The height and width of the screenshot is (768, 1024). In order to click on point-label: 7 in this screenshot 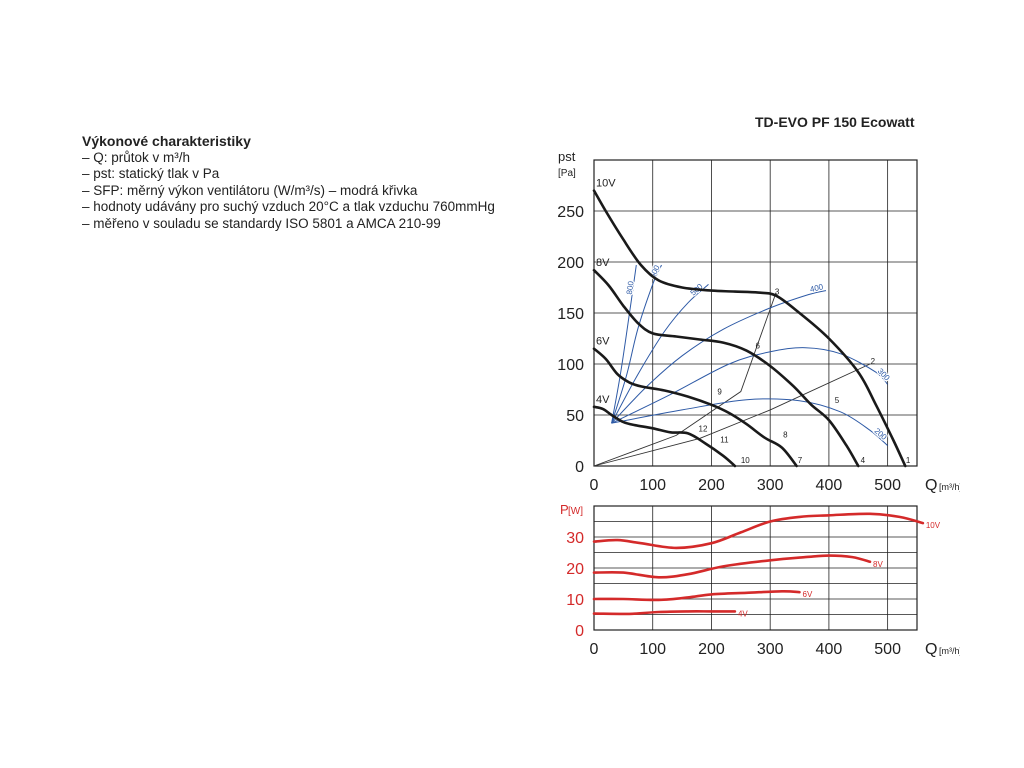, I will do `click(800, 460)`.